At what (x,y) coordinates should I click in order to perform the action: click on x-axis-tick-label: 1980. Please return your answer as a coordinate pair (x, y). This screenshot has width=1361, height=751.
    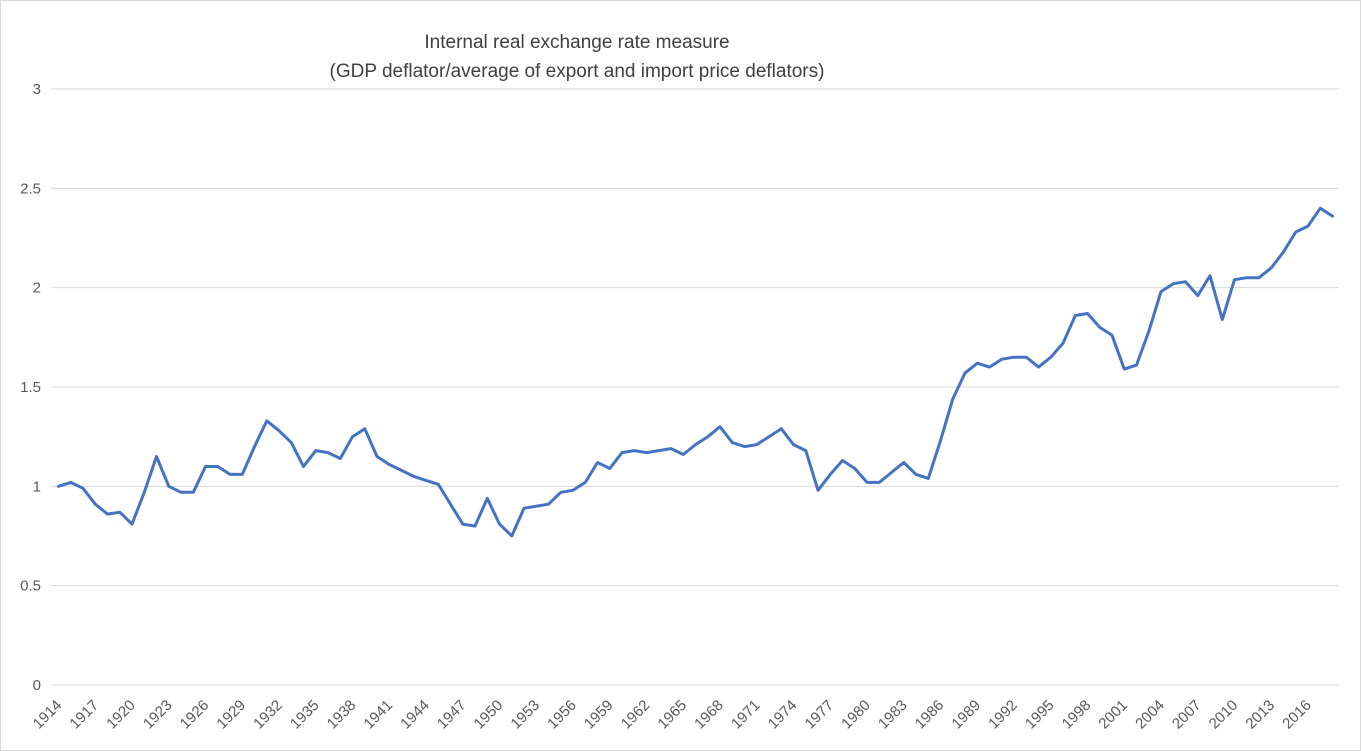
    Looking at the image, I should click on (856, 715).